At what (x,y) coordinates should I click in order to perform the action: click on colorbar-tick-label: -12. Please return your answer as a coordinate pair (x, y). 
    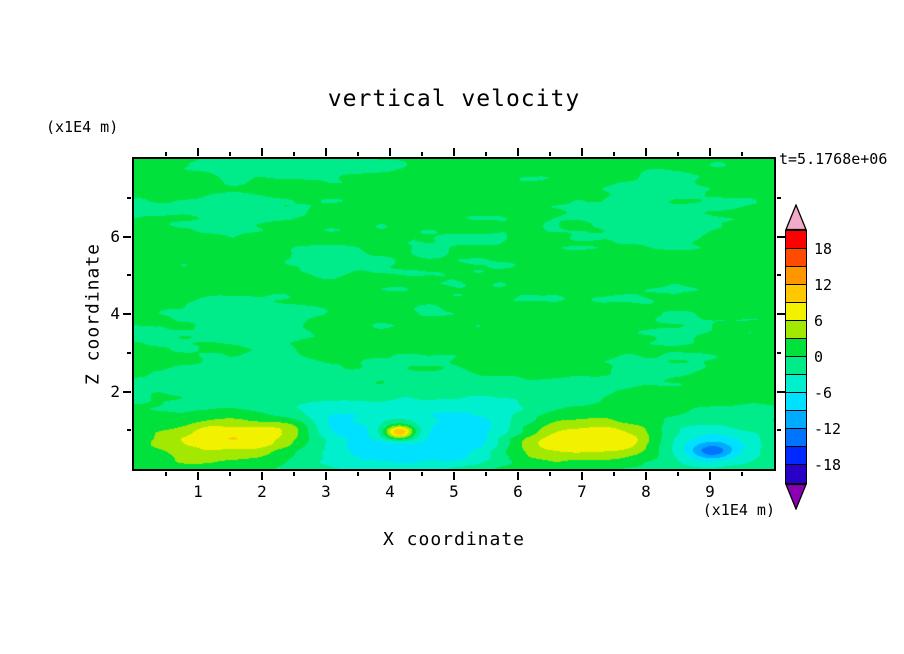
    Looking at the image, I should click on (828, 429).